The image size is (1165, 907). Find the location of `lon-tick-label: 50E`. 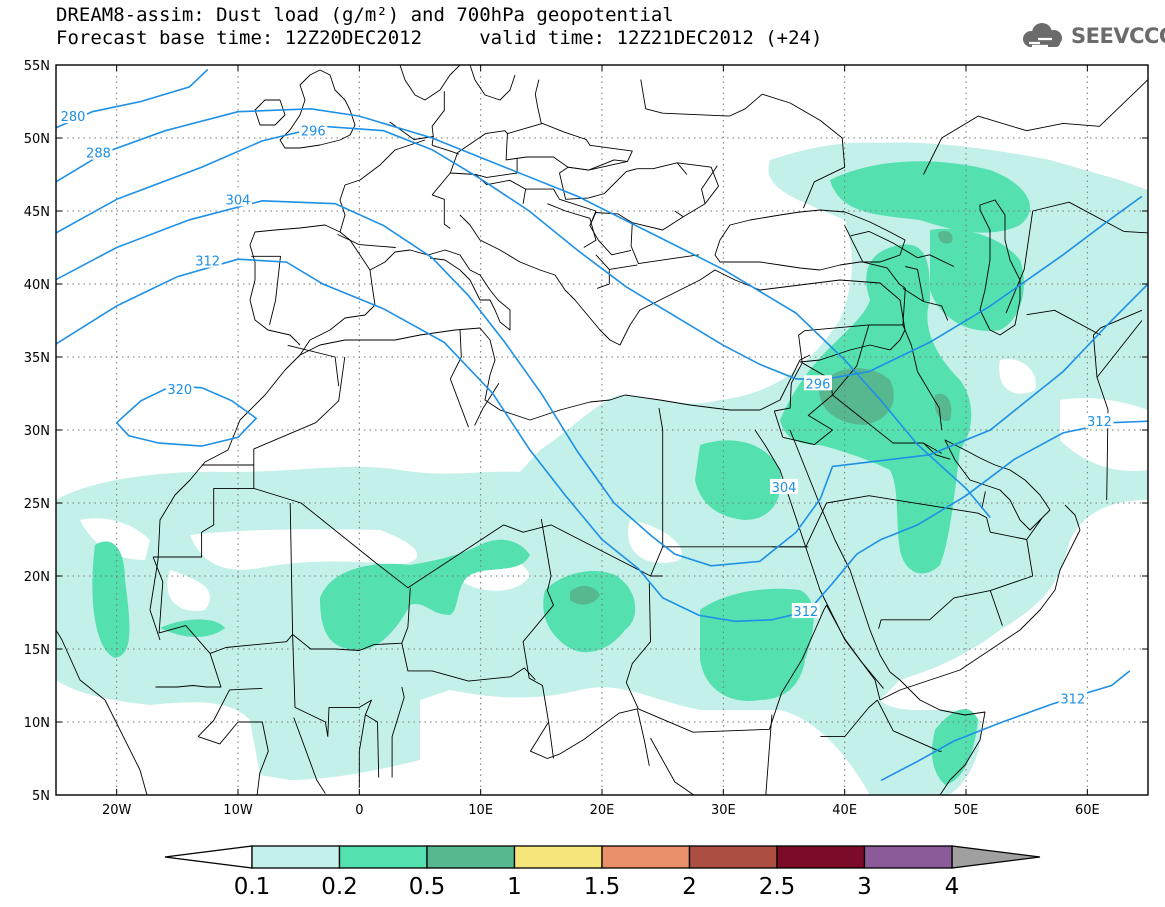

lon-tick-label: 50E is located at coordinates (966, 810).